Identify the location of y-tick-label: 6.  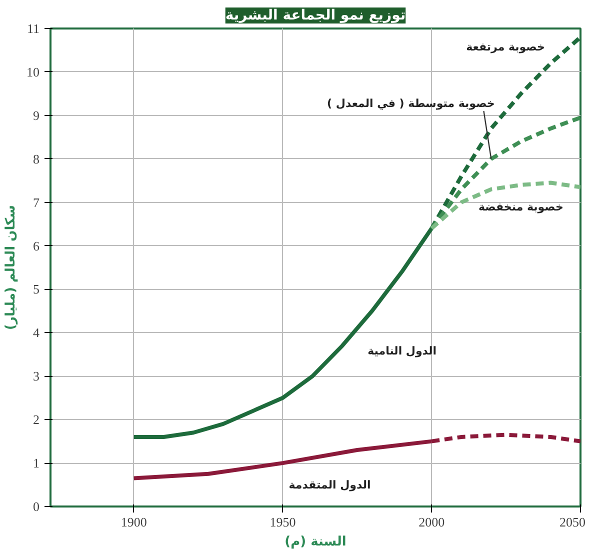
(36, 246).